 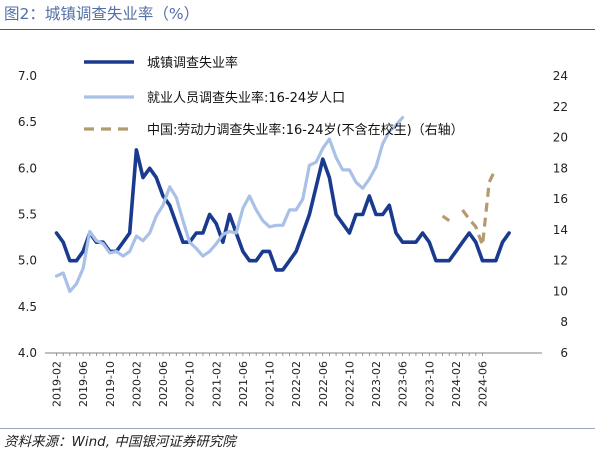 What do you see at coordinates (243, 384) in the screenshot?
I see `x-tick-label: 2021-06` at bounding box center [243, 384].